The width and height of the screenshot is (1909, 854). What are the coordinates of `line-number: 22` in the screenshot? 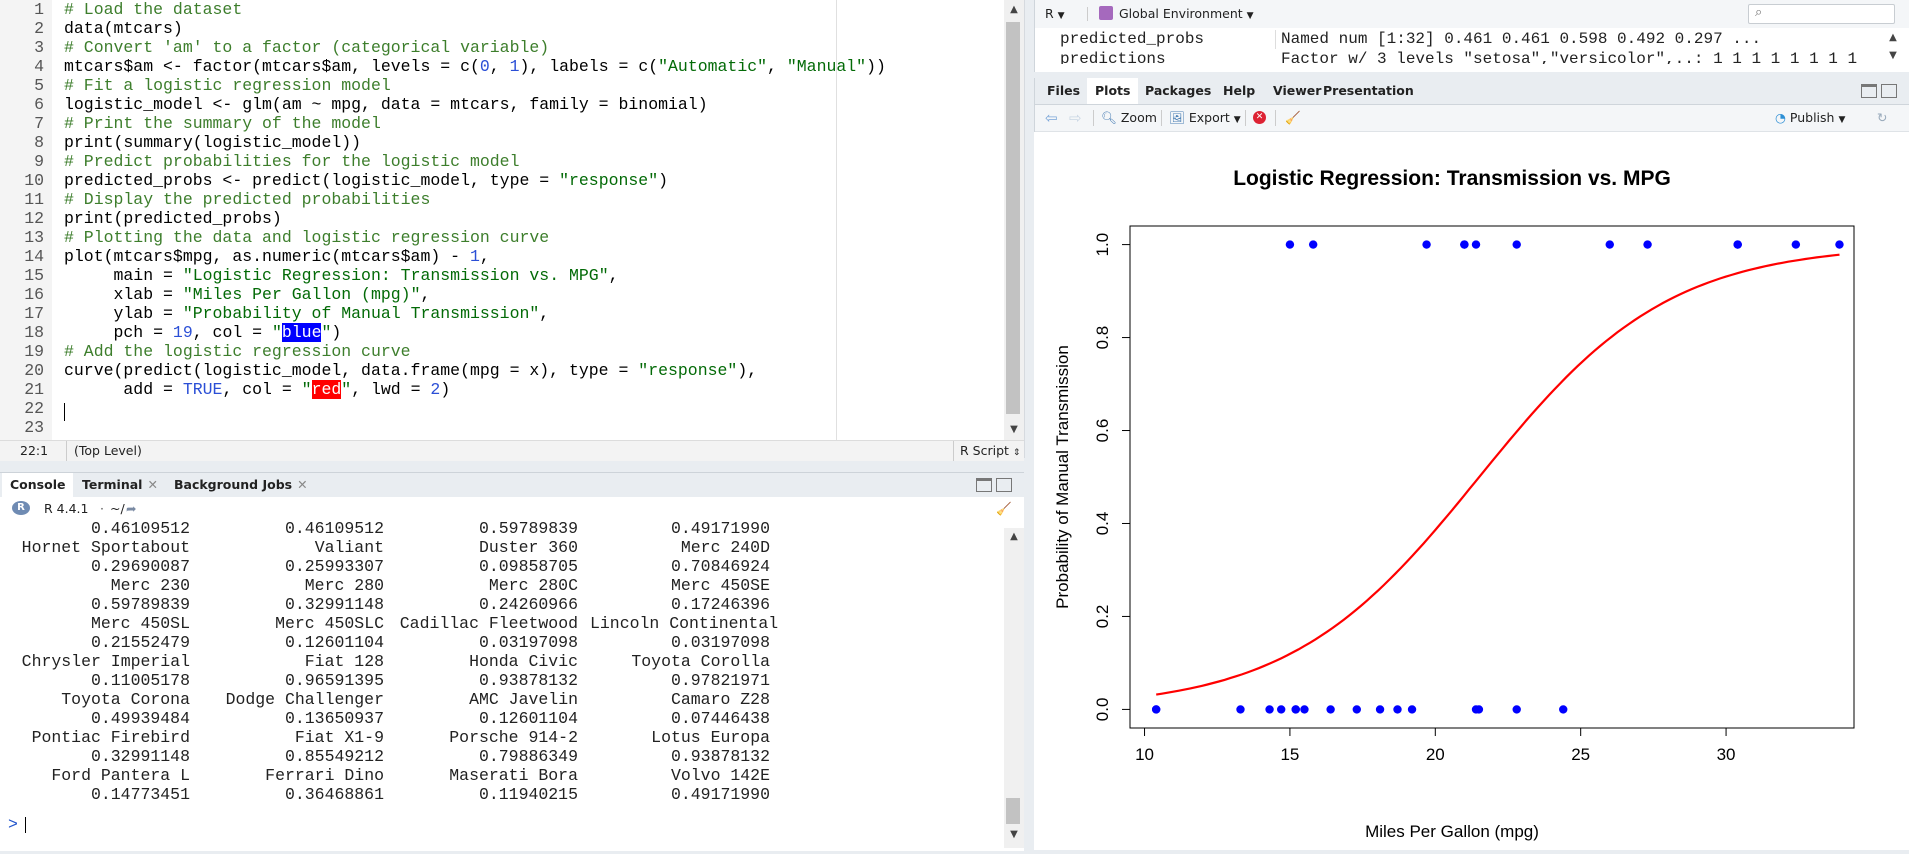 It's located at (34, 408).